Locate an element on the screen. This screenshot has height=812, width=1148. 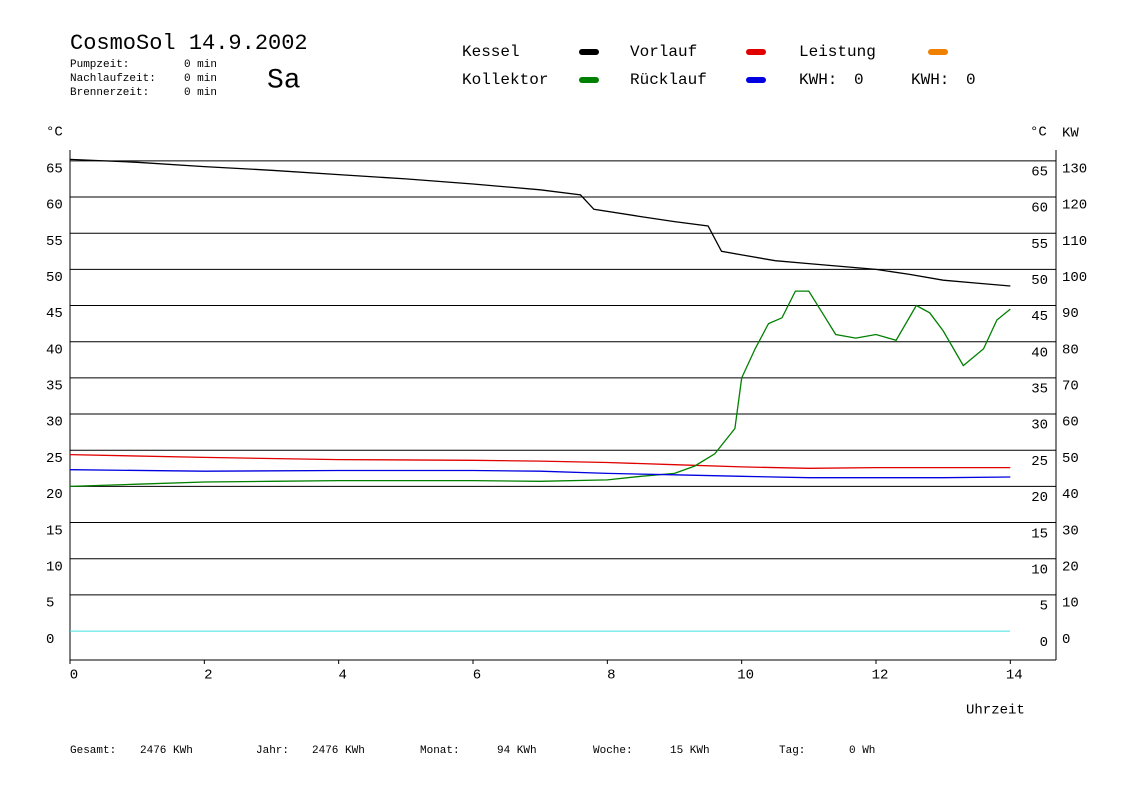
y-tick-label: 35 is located at coordinates (54, 387).